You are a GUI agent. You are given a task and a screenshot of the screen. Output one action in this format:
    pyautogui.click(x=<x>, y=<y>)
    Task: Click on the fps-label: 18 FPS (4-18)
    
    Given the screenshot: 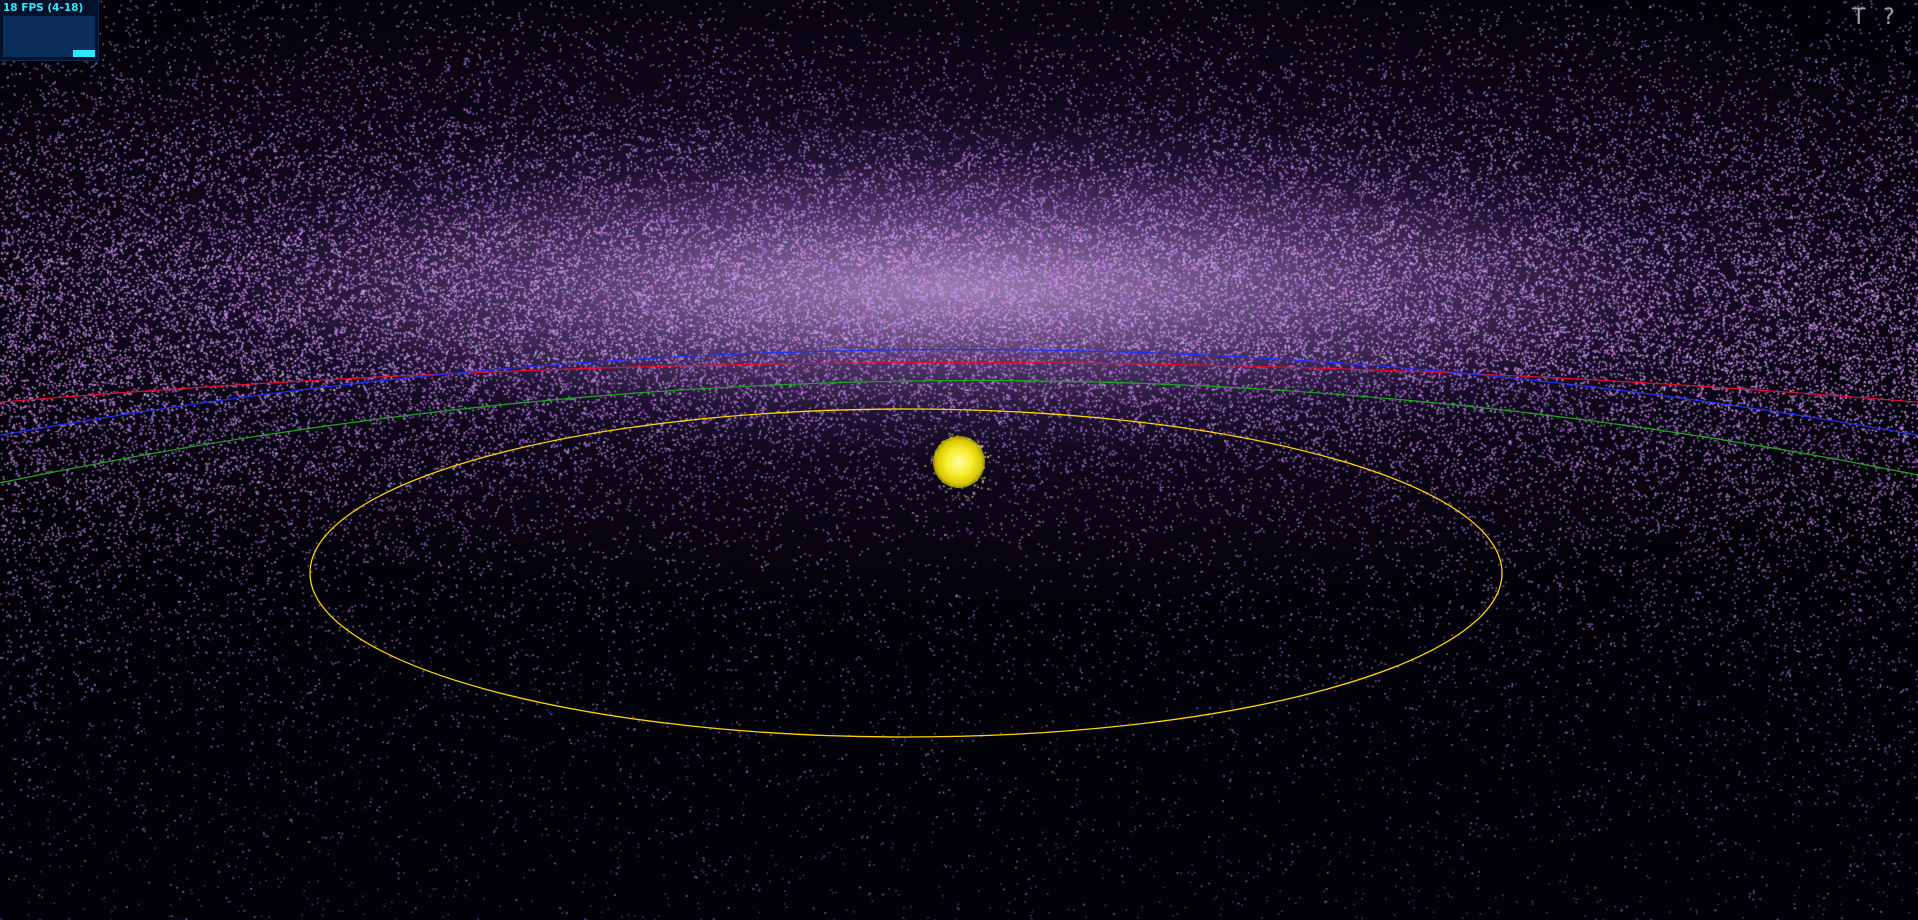 What is the action you would take?
    pyautogui.click(x=43, y=8)
    